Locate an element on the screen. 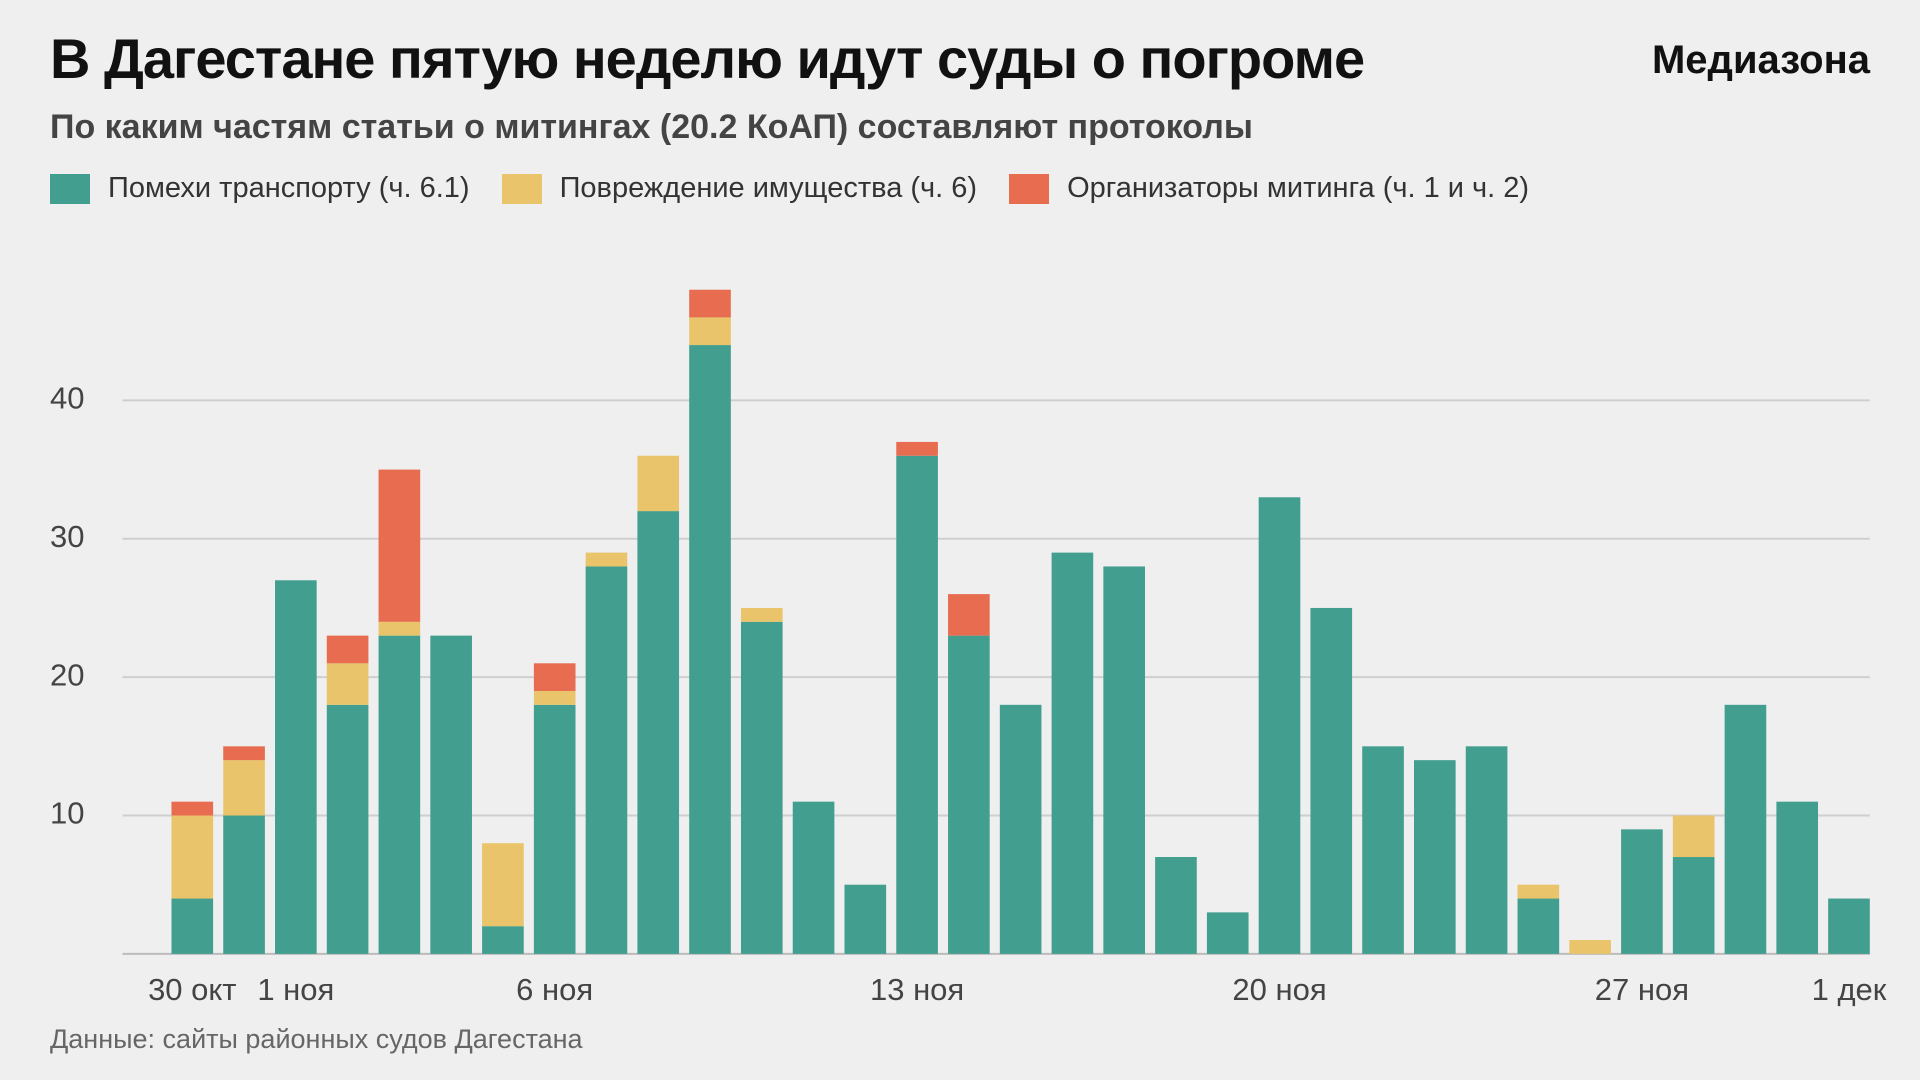  y-tick-label: 20 is located at coordinates (67, 674).